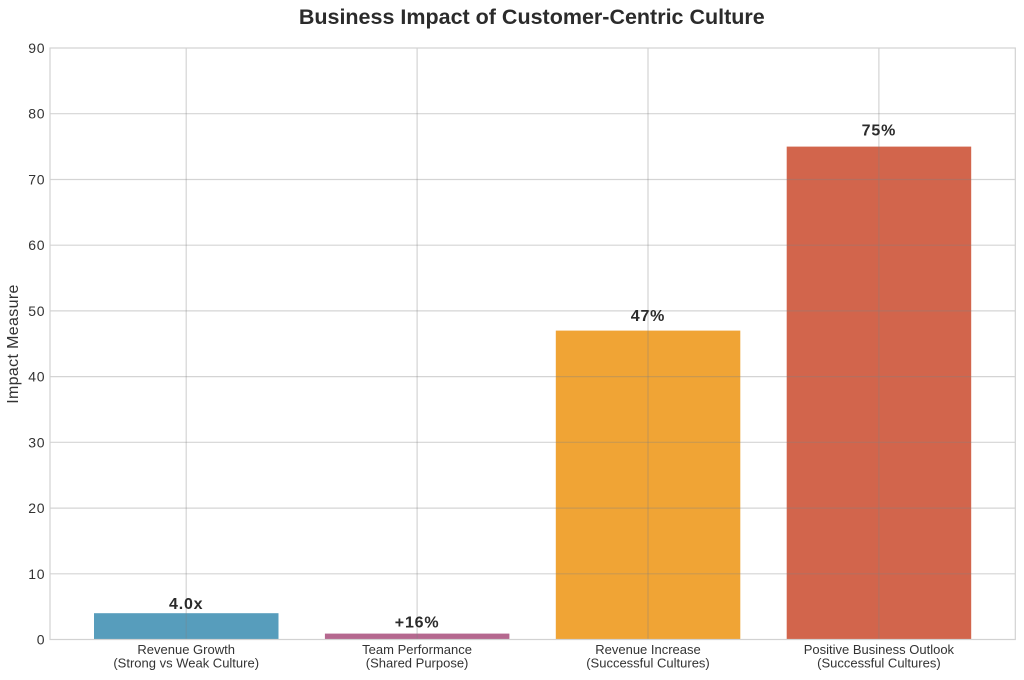 The width and height of the screenshot is (1024, 680). I want to click on svg-text: 90, so click(36, 48).